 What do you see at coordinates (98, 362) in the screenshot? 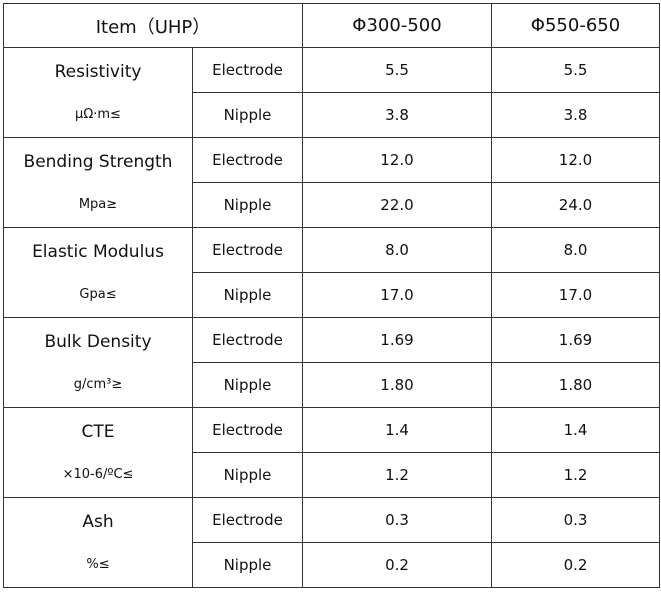
I see `item-cell: Bulk Density g/cm³≥` at bounding box center [98, 362].